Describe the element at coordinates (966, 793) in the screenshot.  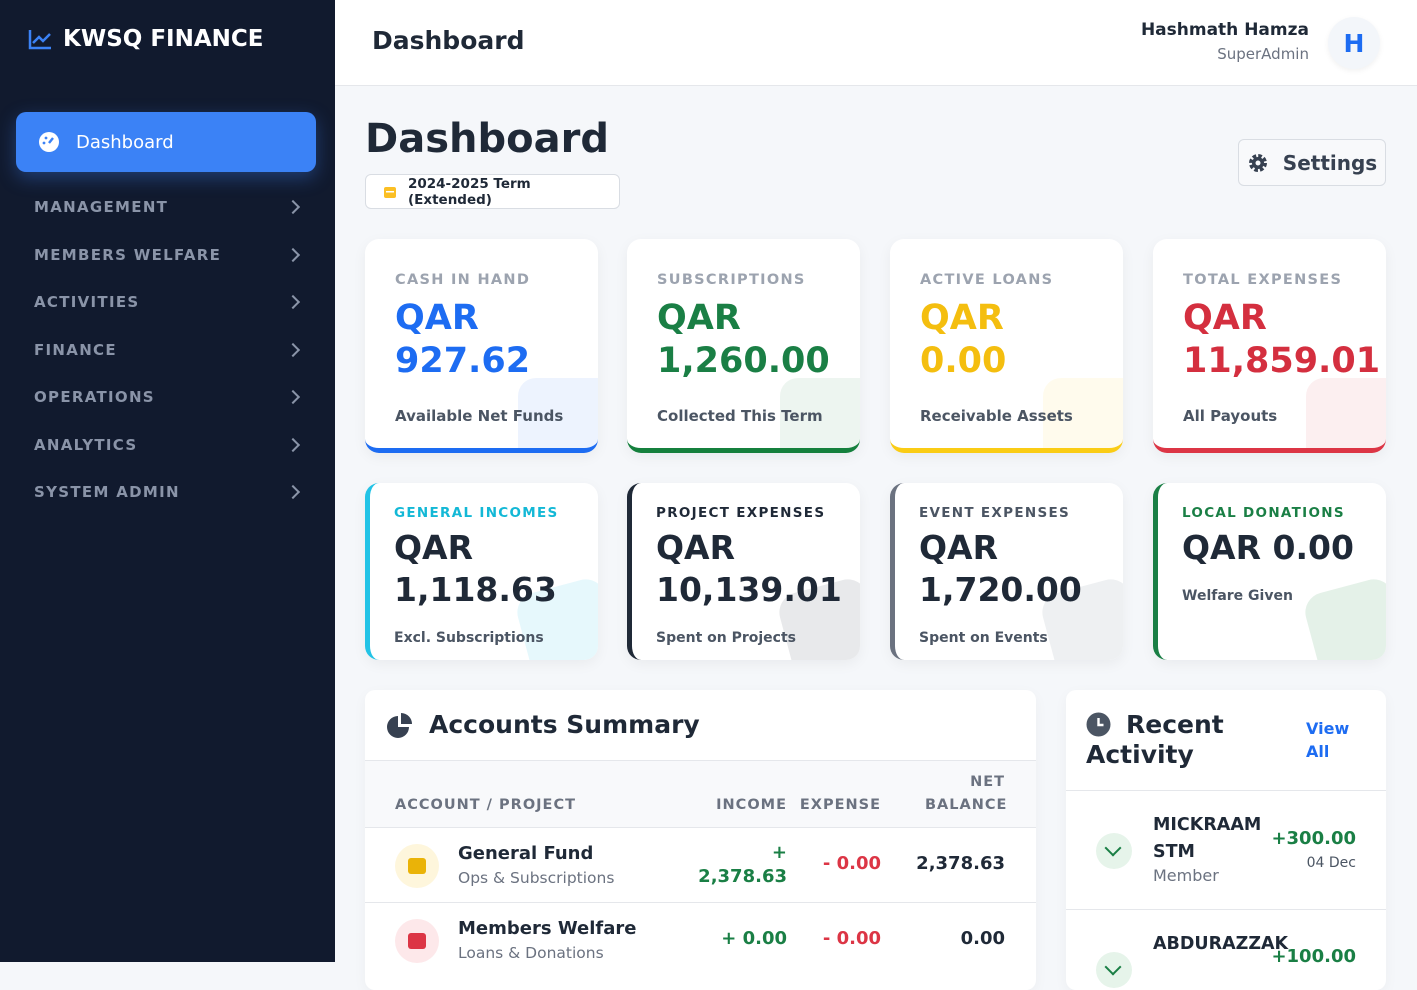
I see `column-header: NET BALANCE` at that location.